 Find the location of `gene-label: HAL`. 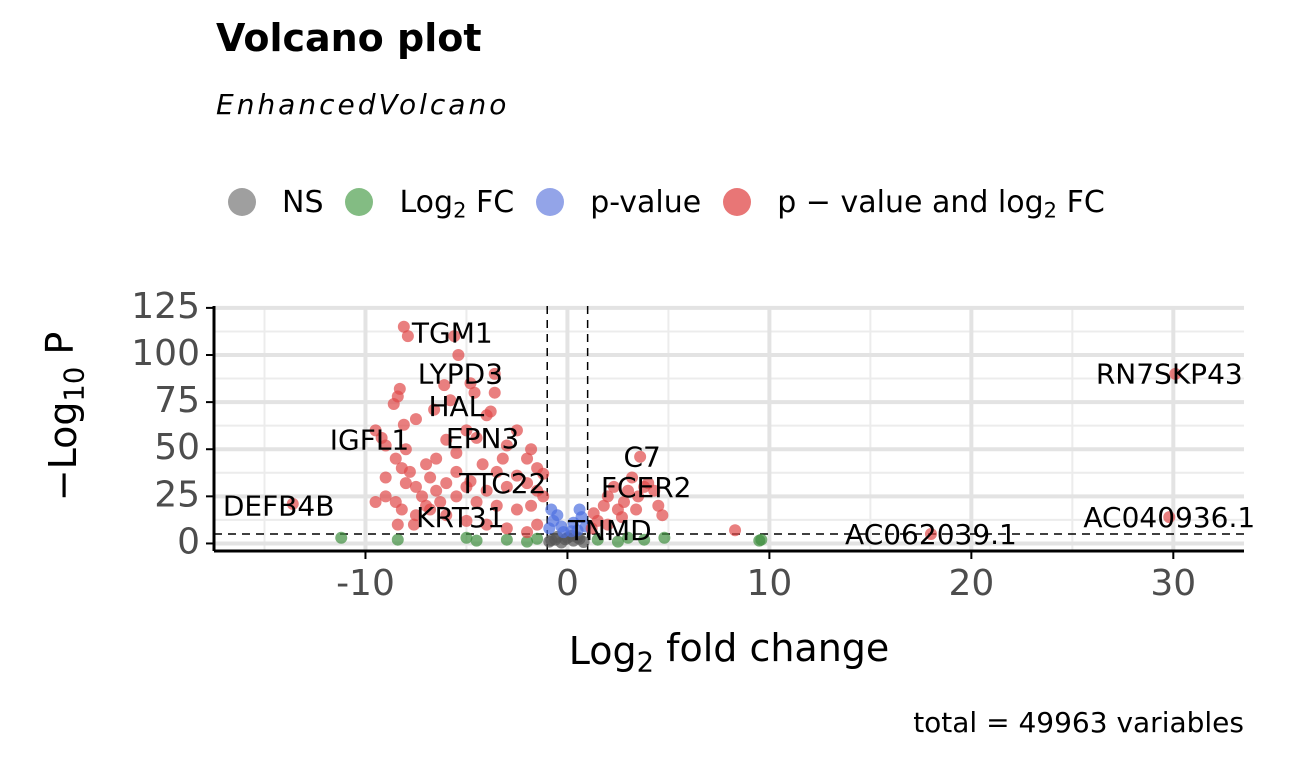

gene-label: HAL is located at coordinates (456, 406).